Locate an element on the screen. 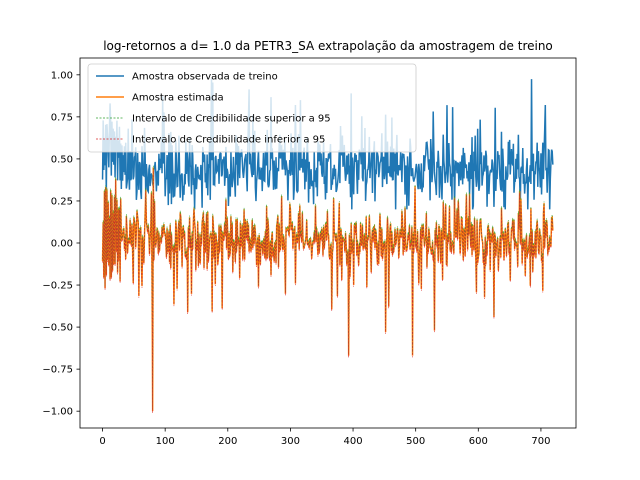  y-tick-label: −1.00 is located at coordinates (57, 412).